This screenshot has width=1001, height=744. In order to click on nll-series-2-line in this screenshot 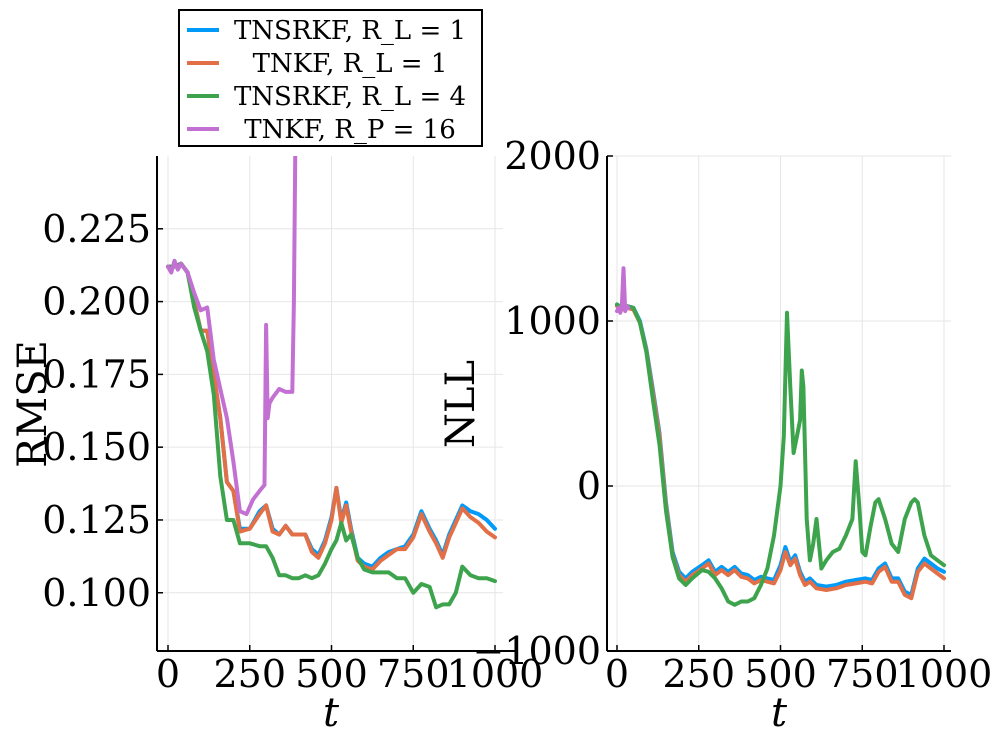, I will do `click(780, 454)`.